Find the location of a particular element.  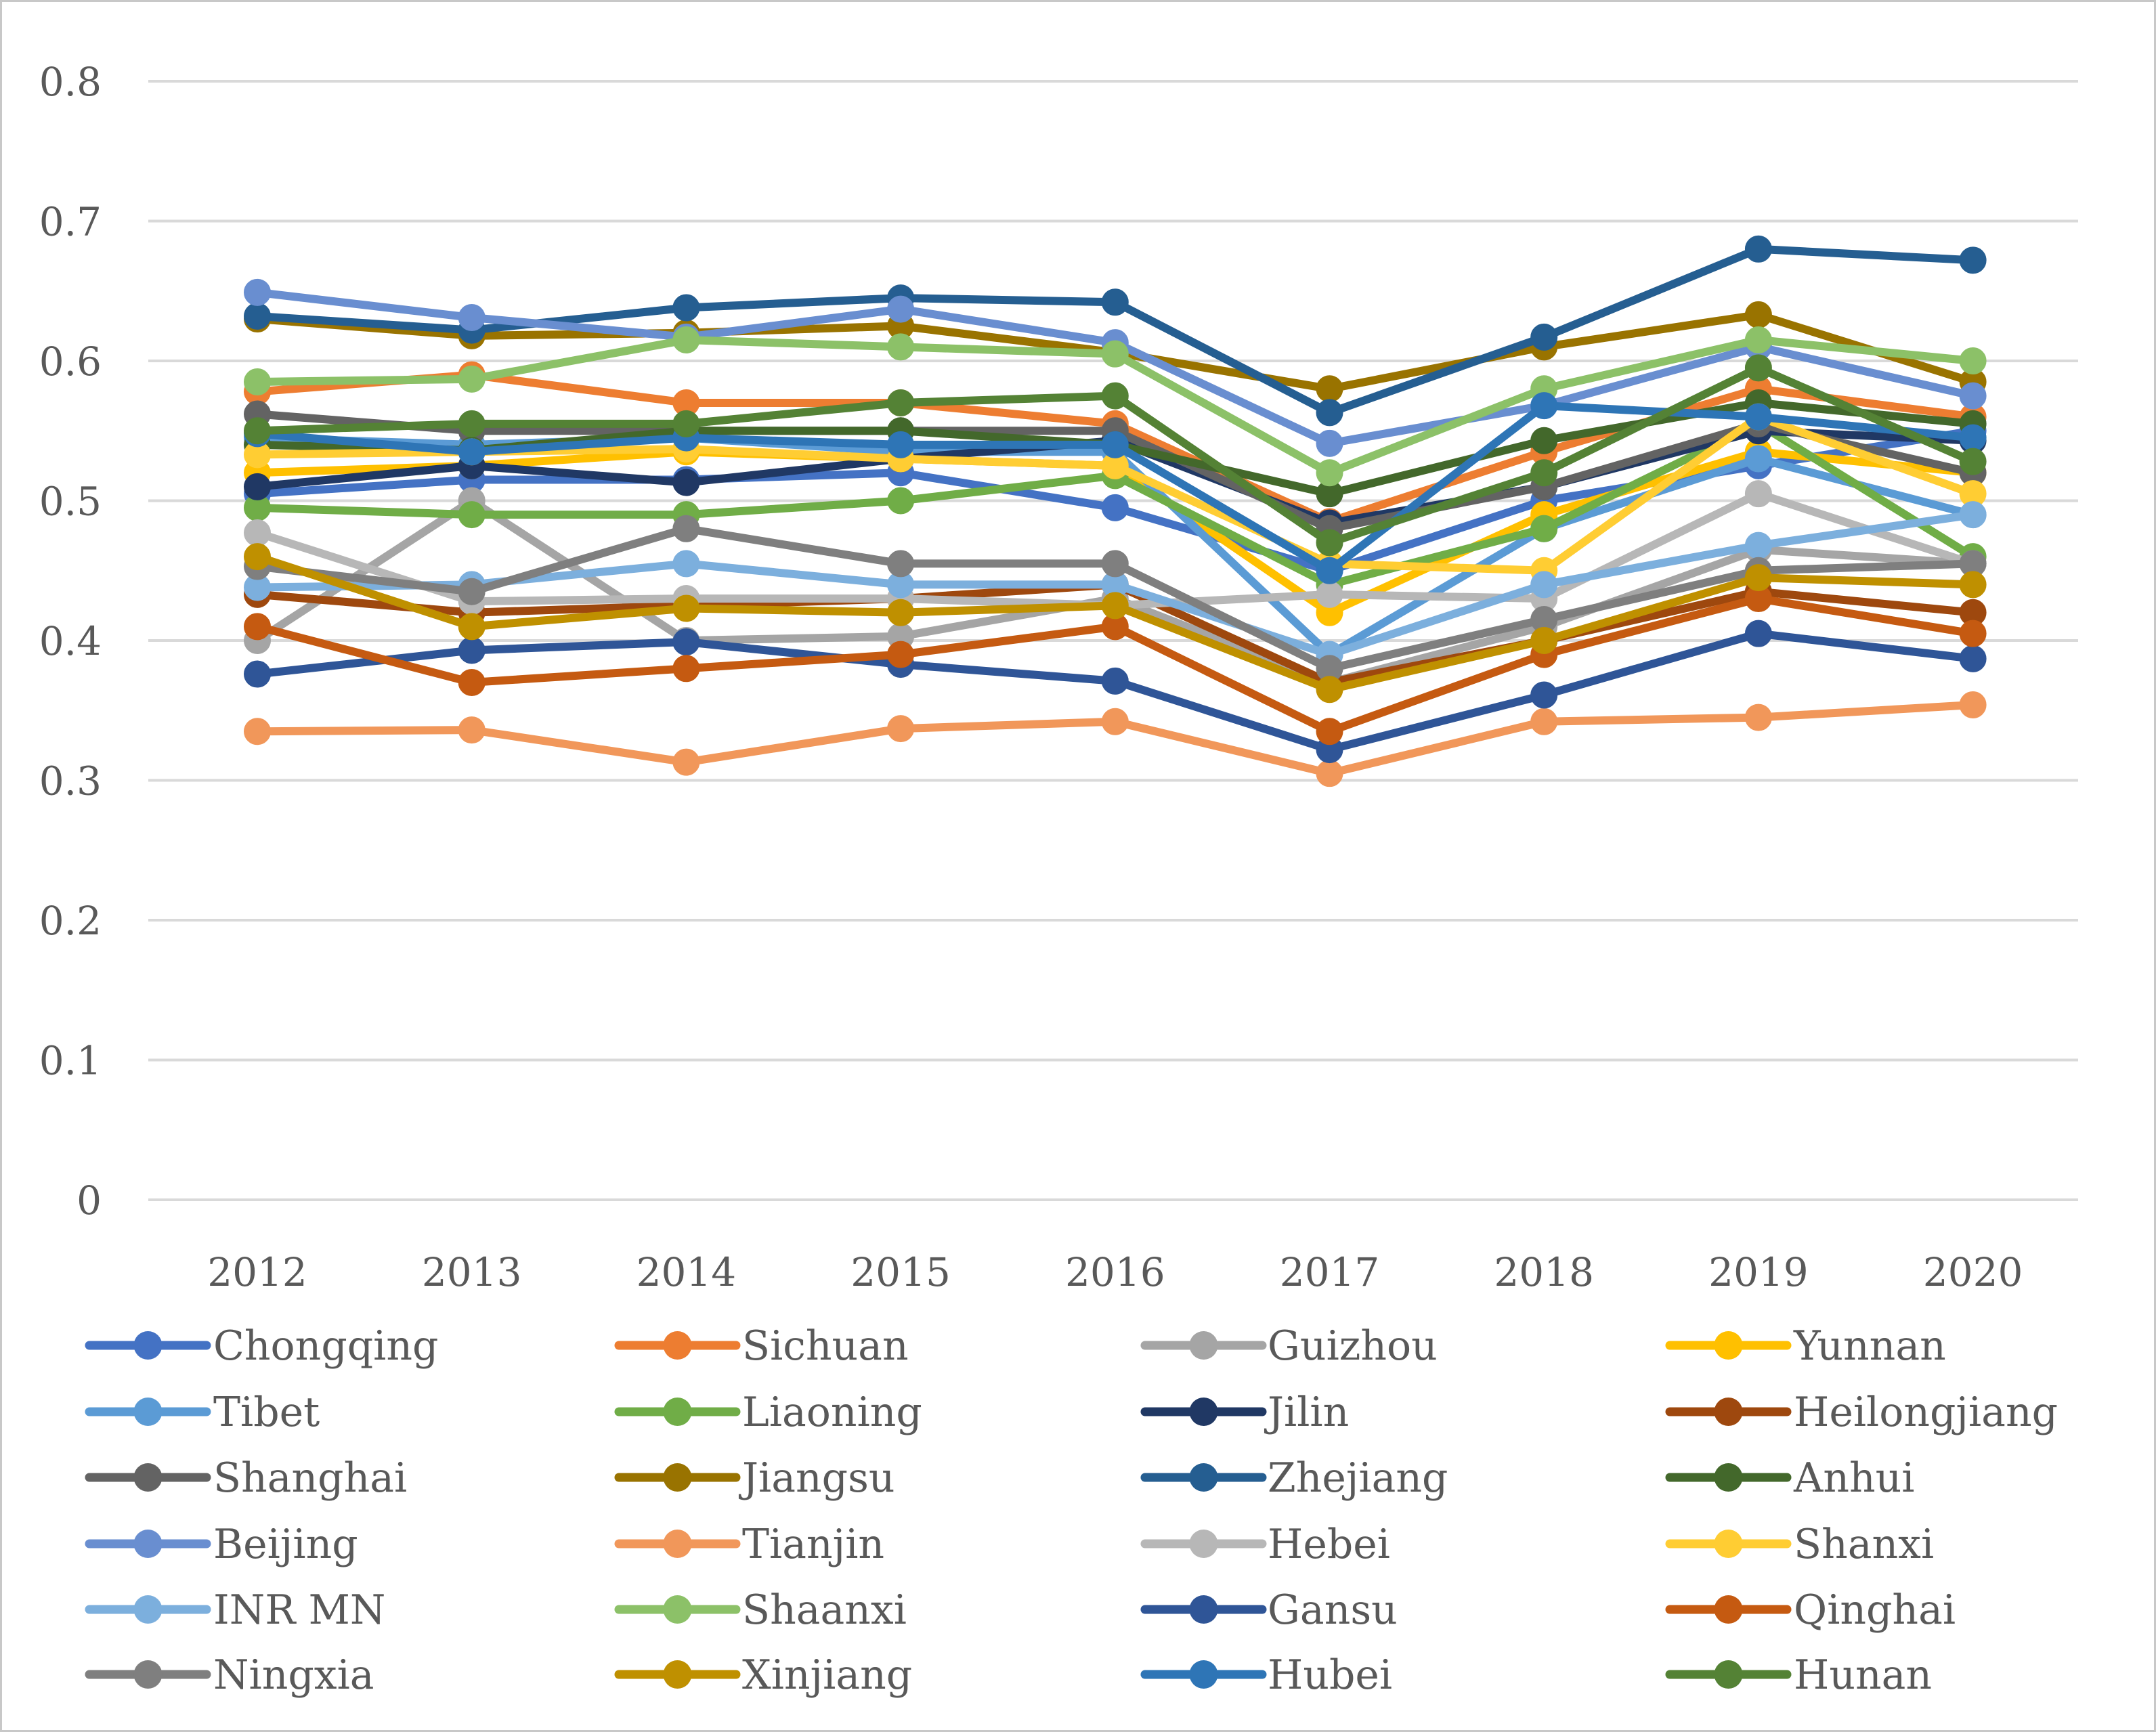

legend-label: Shanxi is located at coordinates (1864, 1545).